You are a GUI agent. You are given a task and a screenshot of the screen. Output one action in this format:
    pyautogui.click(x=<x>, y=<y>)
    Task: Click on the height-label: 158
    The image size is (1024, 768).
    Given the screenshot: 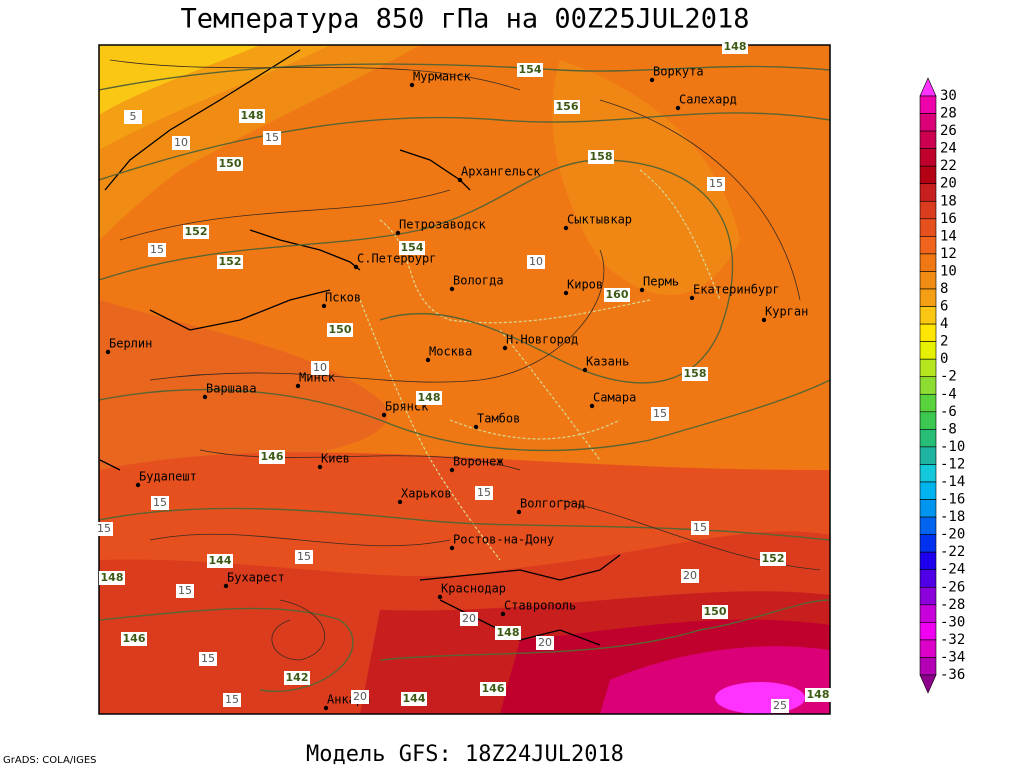 What is the action you would take?
    pyautogui.click(x=695, y=373)
    